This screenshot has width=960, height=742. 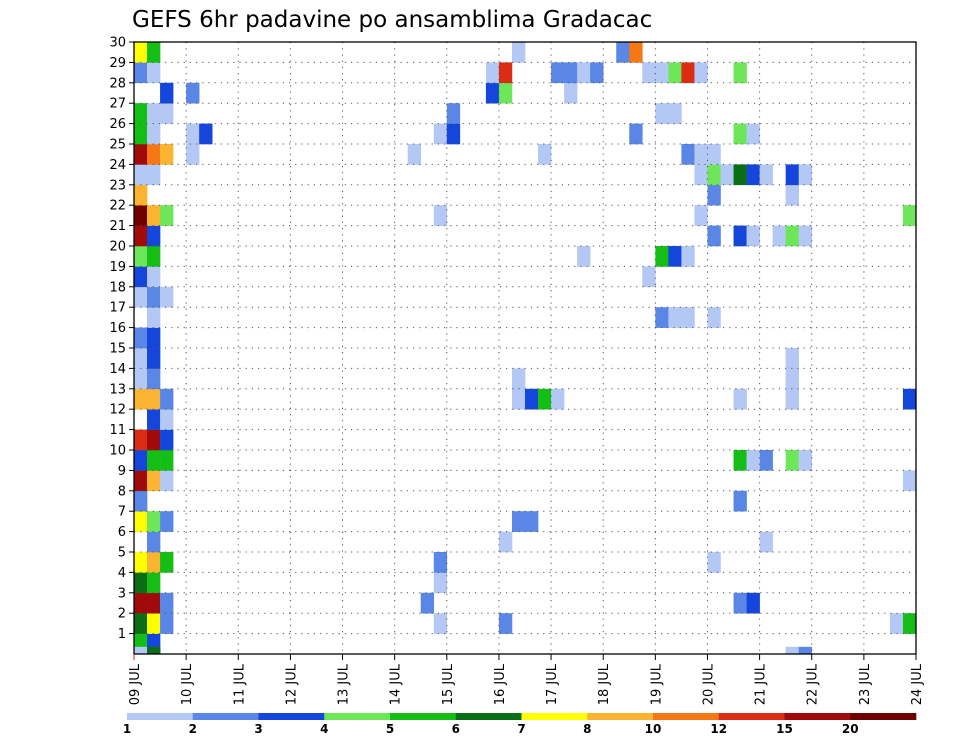 What do you see at coordinates (154, 623) in the screenshot?
I see `precip-cell-m2-t2` at bounding box center [154, 623].